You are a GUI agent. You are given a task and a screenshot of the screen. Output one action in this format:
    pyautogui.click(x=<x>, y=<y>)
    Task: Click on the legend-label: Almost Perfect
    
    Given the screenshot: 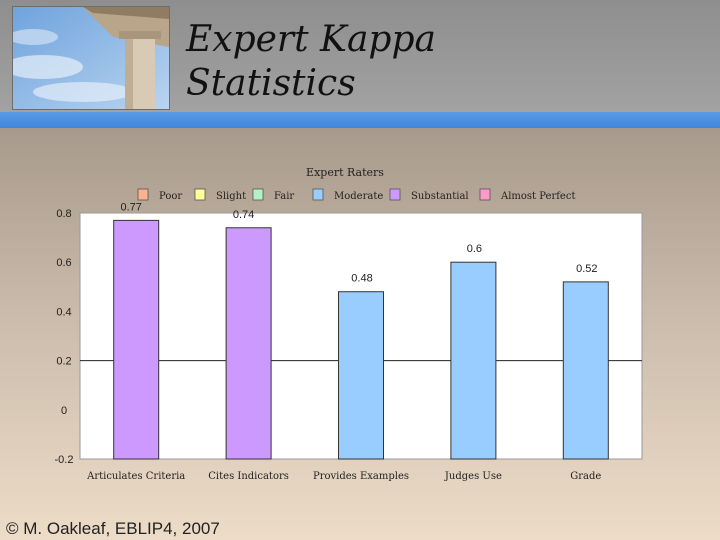 What is the action you would take?
    pyautogui.click(x=537, y=196)
    